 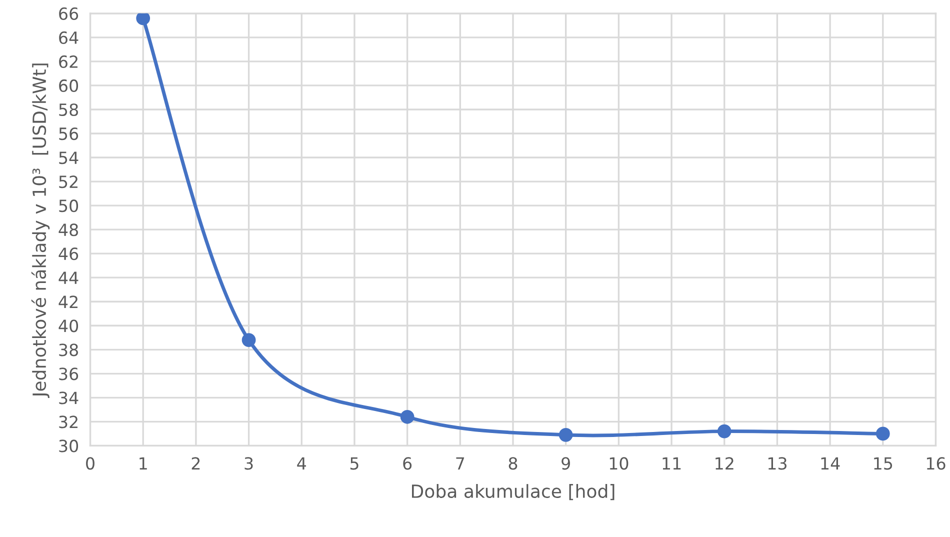 What do you see at coordinates (68, 422) in the screenshot?
I see `y-tick-label: 32` at bounding box center [68, 422].